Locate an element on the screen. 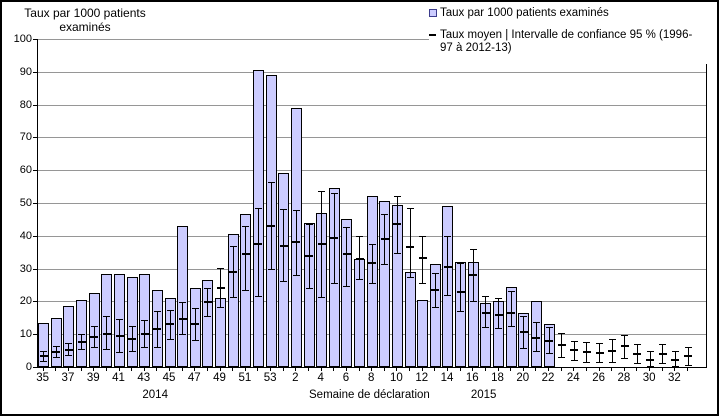  y-tick-label: 30 is located at coordinates (25, 268).